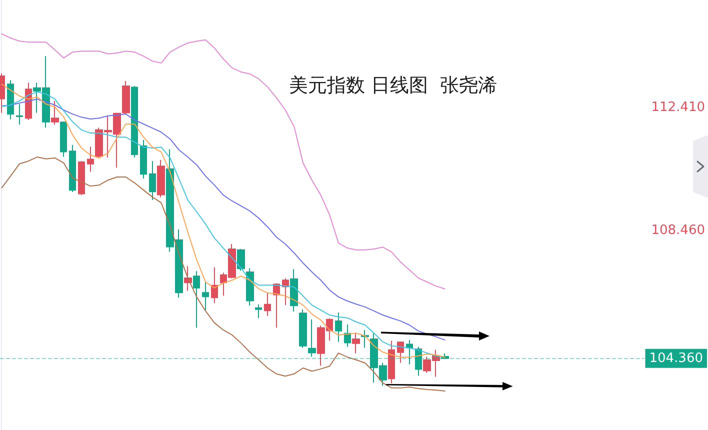  I want to click on y-tick-label: 108.460, so click(678, 230).